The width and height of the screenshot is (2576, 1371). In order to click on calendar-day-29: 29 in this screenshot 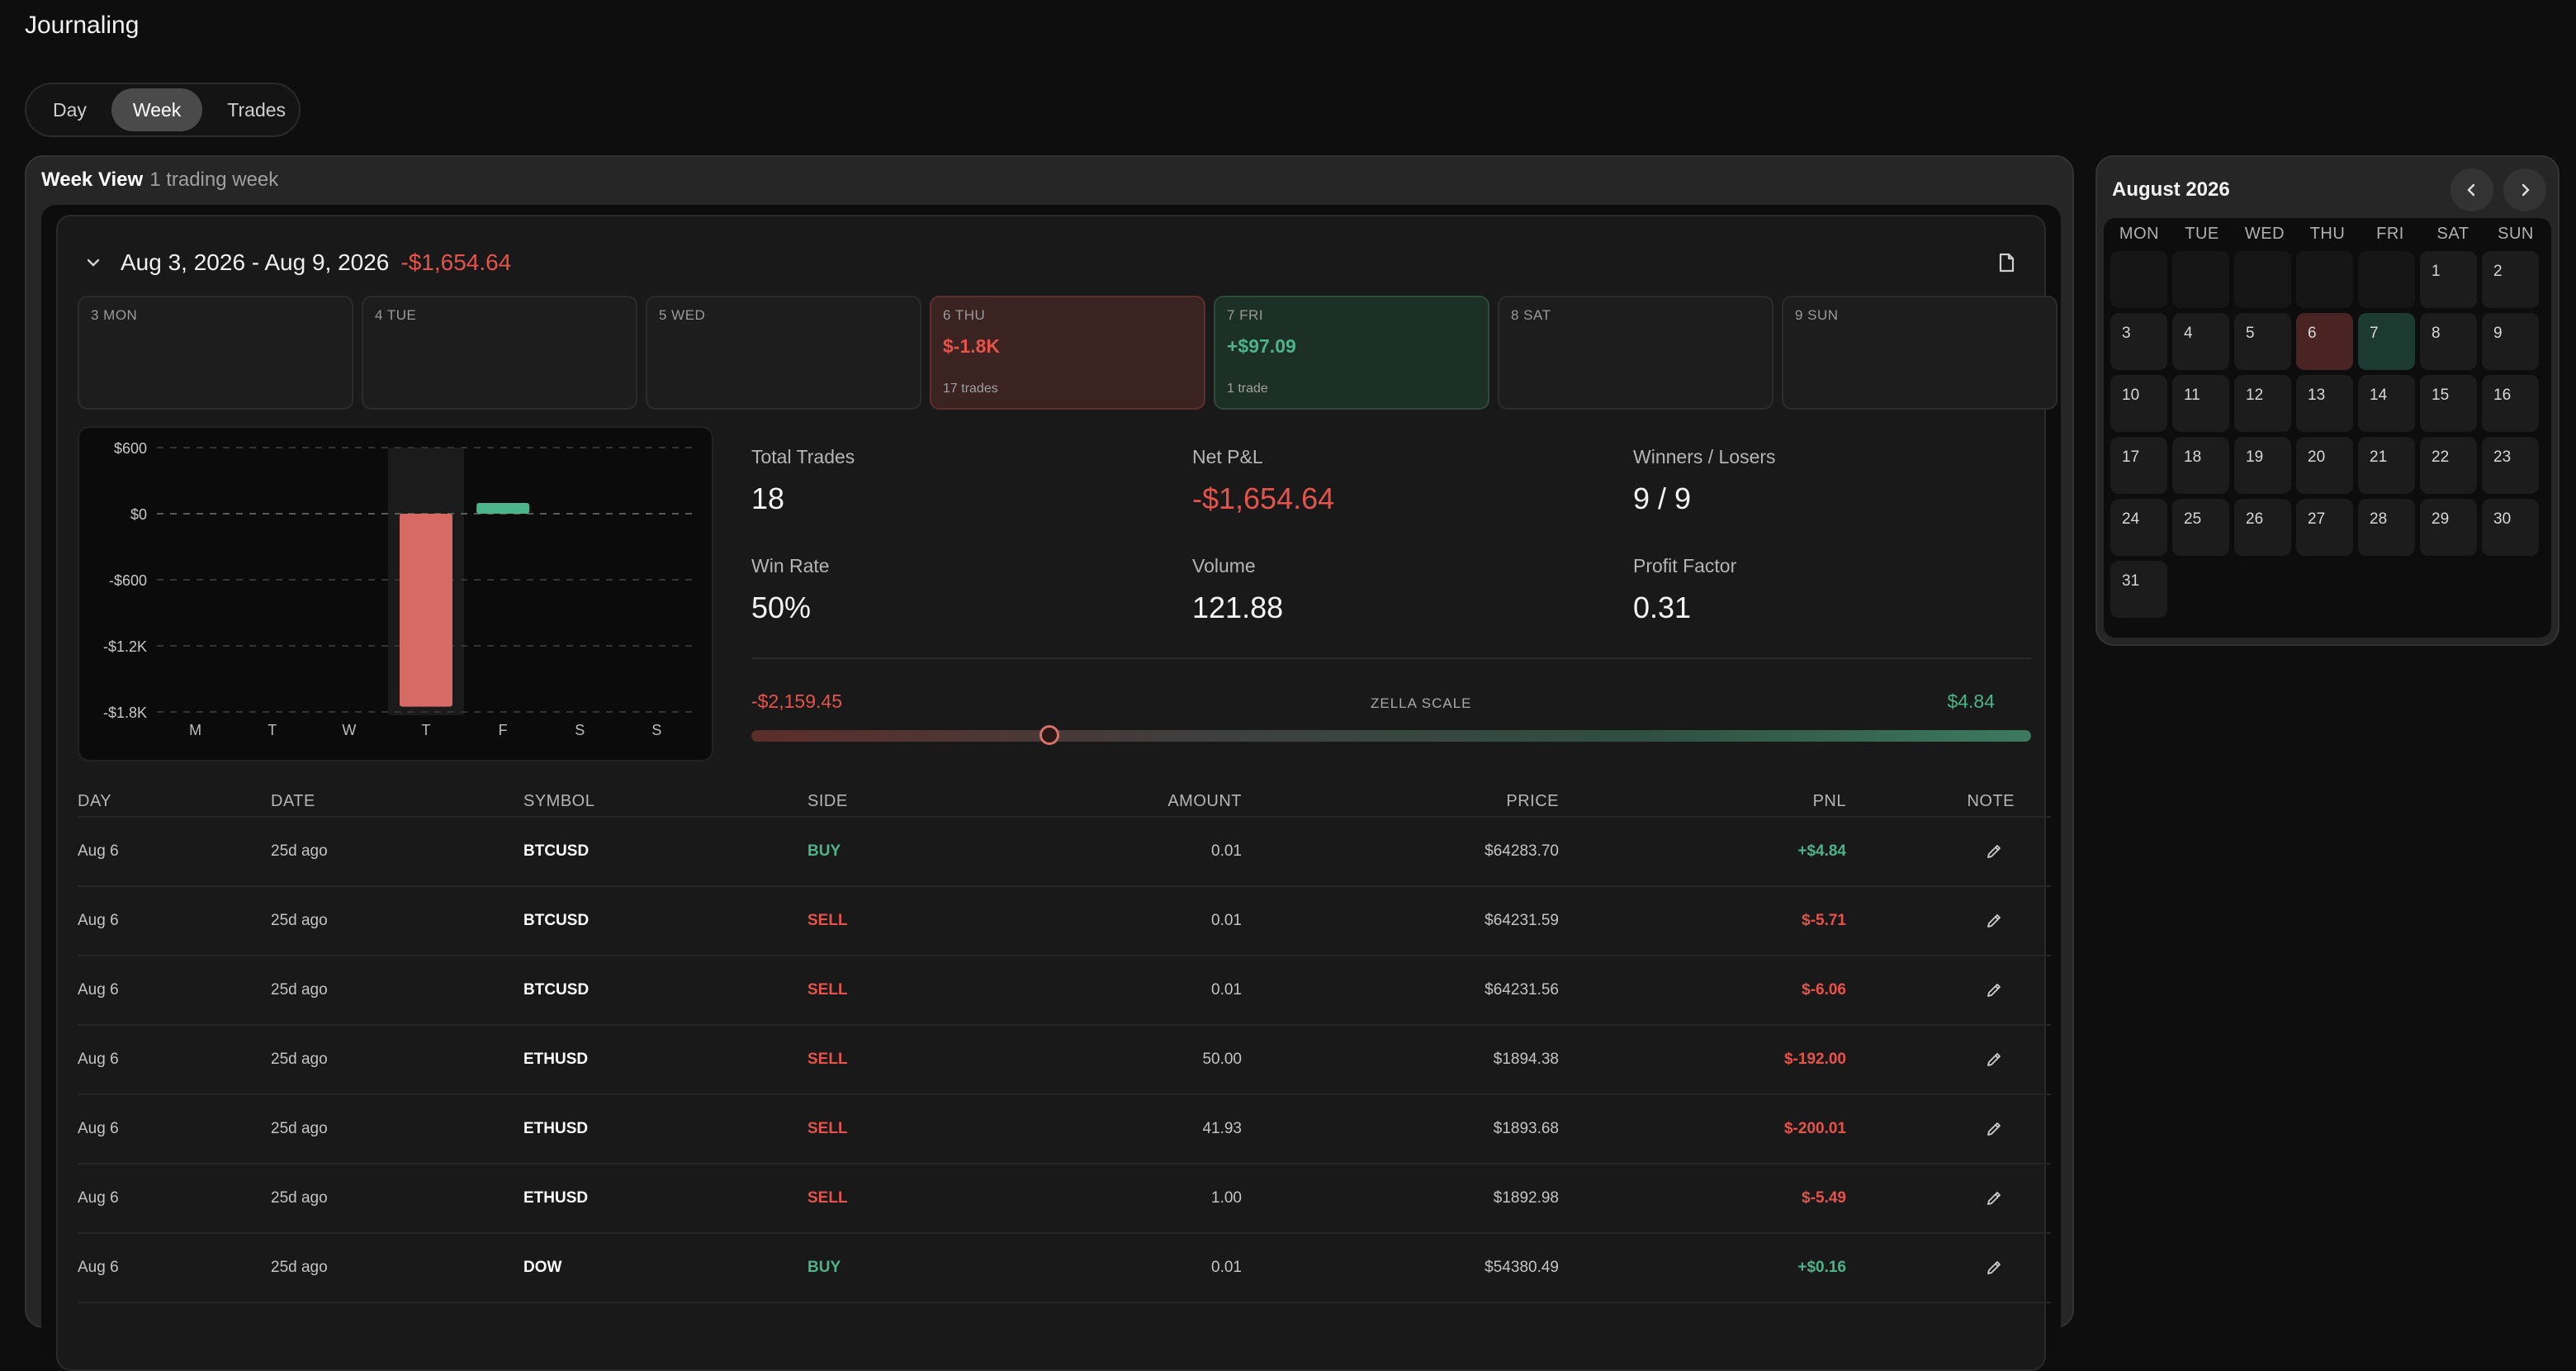, I will do `click(2448, 527)`.